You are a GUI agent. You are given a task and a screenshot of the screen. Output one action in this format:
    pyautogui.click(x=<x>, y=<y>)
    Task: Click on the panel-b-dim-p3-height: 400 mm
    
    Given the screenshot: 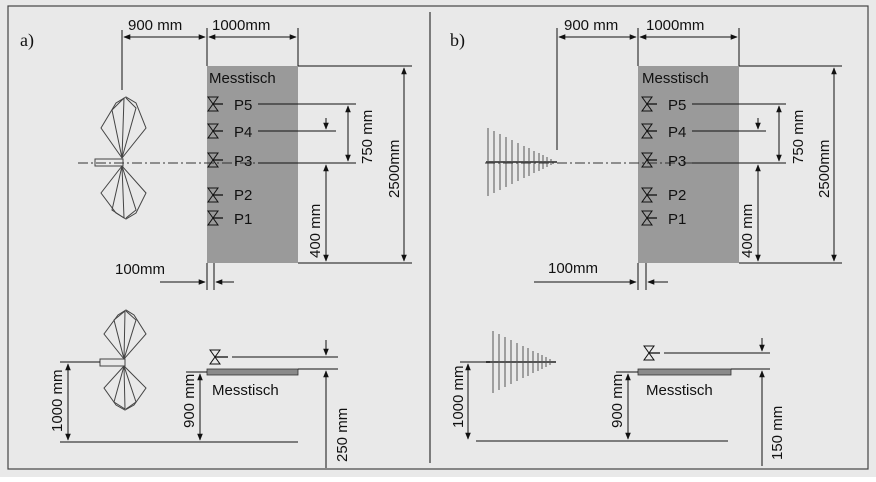 What is the action you would take?
    pyautogui.click(x=747, y=231)
    